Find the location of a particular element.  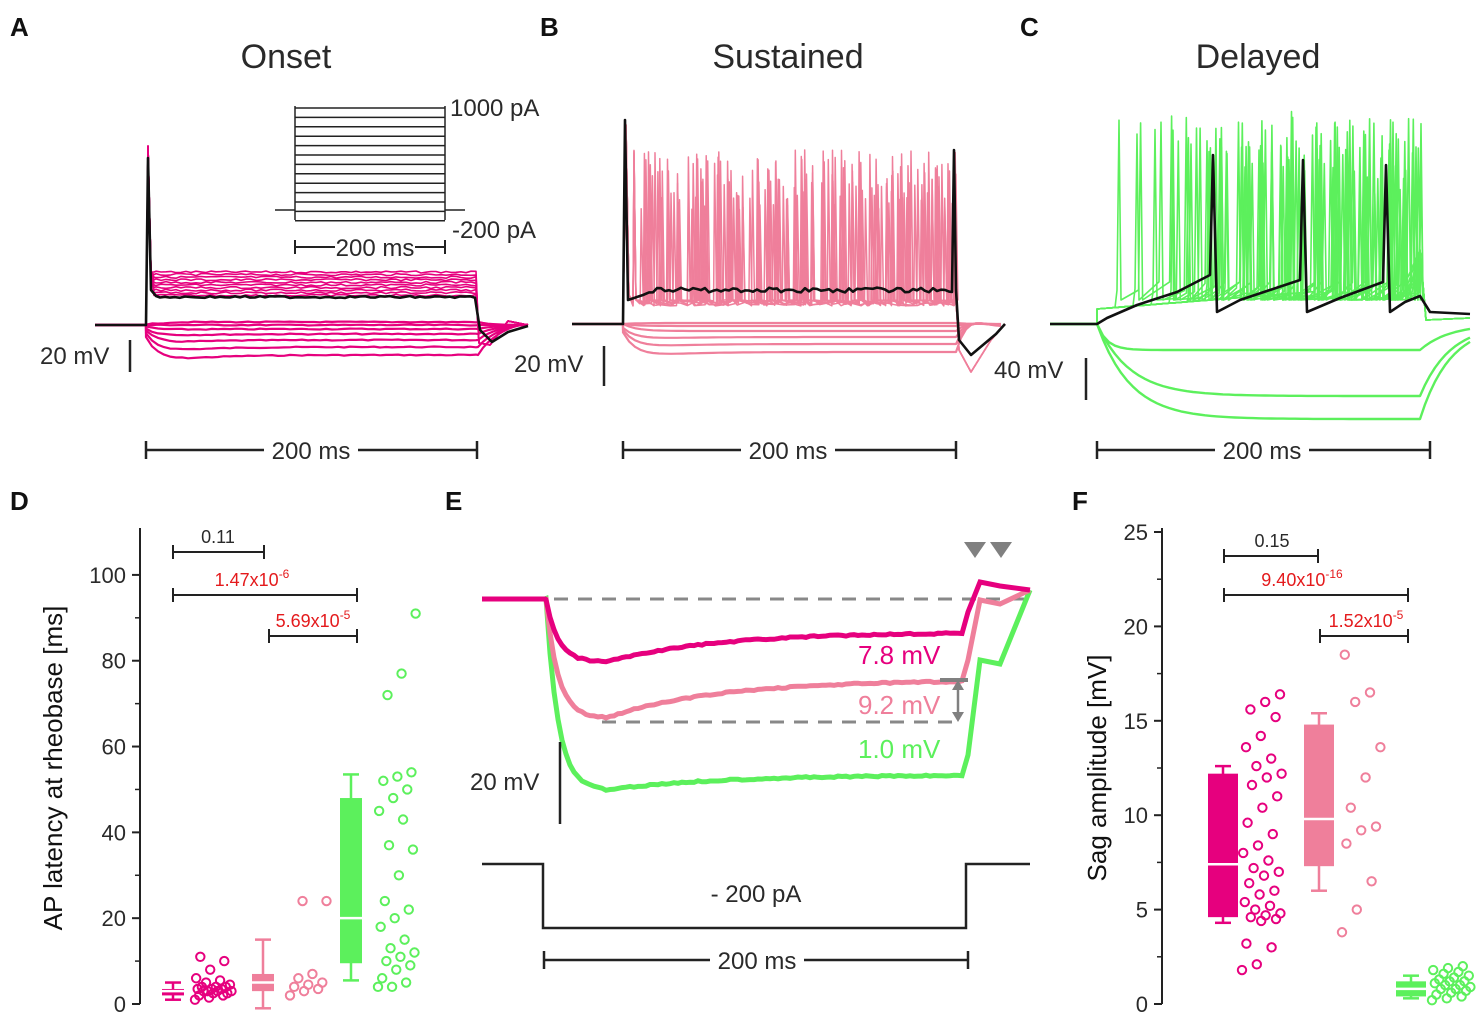

y-axis-label: AP latency at rheobase [ms] is located at coordinates (53, 768).